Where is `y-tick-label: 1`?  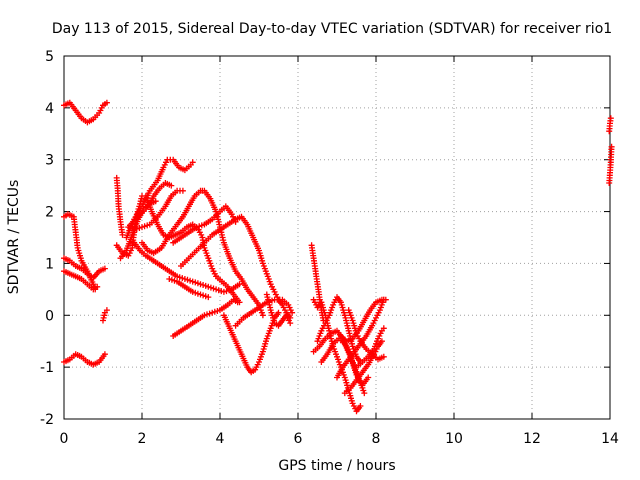
y-tick-label: 1 is located at coordinates (49, 264).